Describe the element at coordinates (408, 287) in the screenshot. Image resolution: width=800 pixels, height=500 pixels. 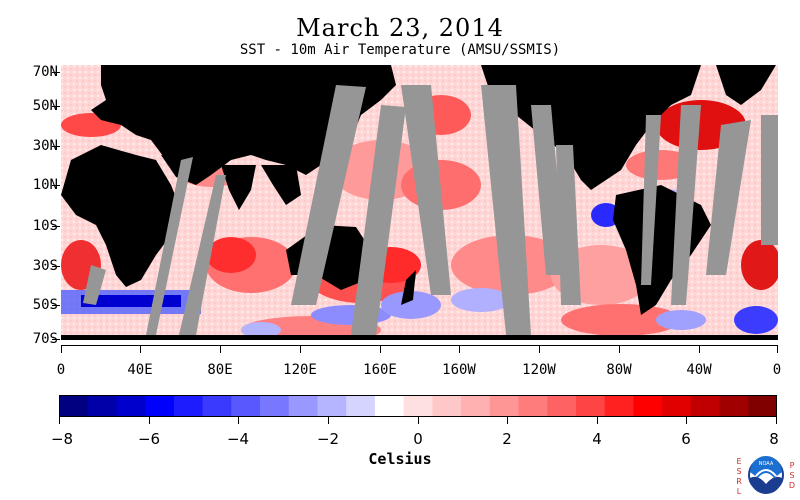
I see `land-new-zealand` at that location.